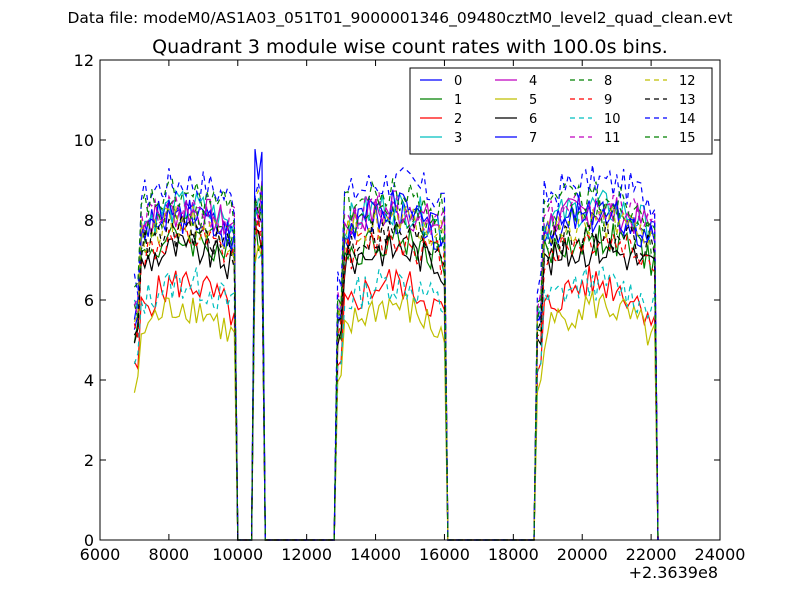  What do you see at coordinates (608, 81) in the screenshot?
I see `legend-label: 8` at bounding box center [608, 81].